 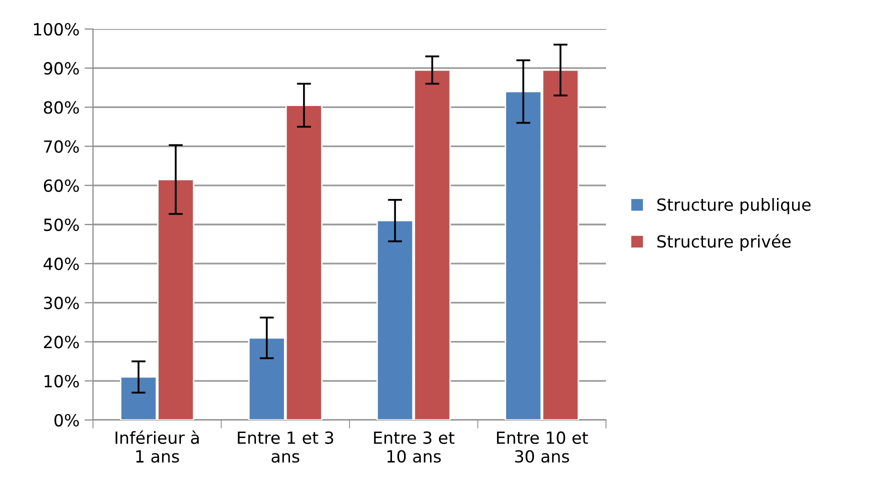 What do you see at coordinates (61, 342) in the screenshot?
I see `y-tick-label: 20%` at bounding box center [61, 342].